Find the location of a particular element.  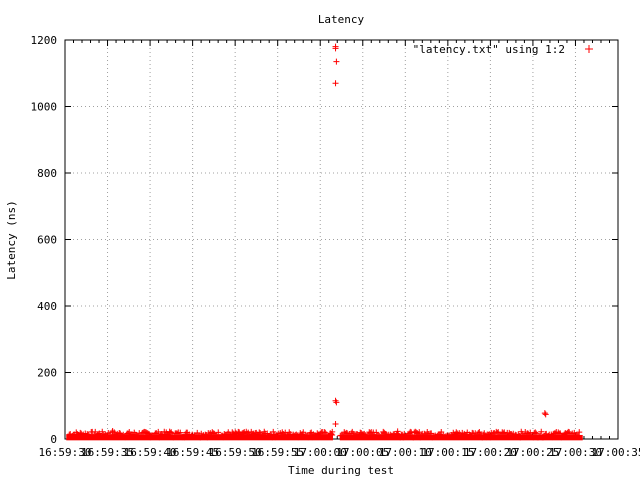

baseline-band is located at coordinates (324, 434).